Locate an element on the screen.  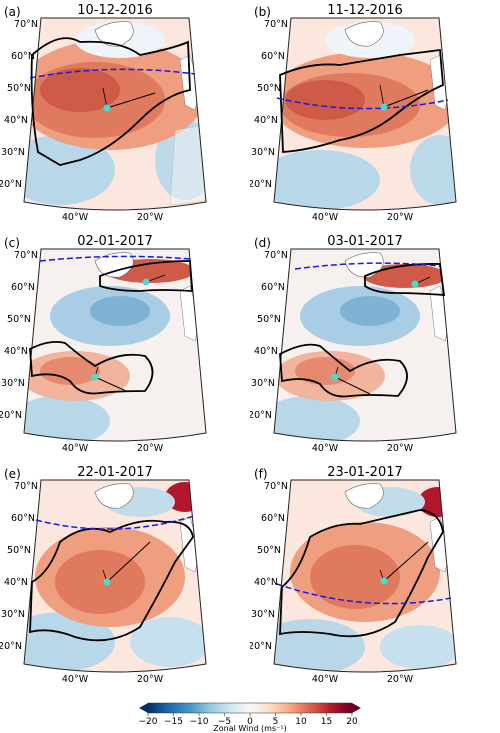
colorbar-tick-label: −15 is located at coordinates (173, 722).